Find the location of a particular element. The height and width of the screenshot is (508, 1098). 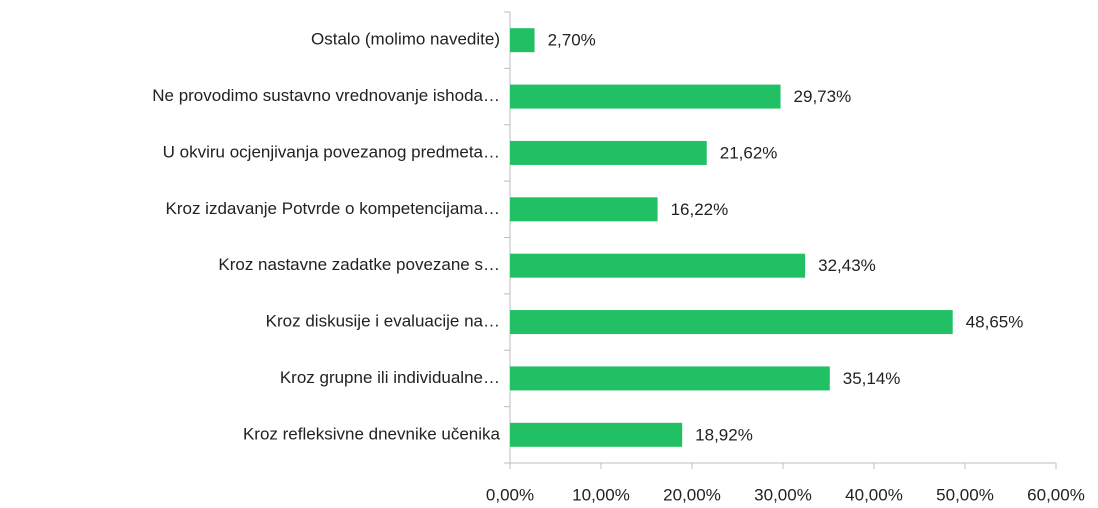

data-label: 16,22% is located at coordinates (700, 209).